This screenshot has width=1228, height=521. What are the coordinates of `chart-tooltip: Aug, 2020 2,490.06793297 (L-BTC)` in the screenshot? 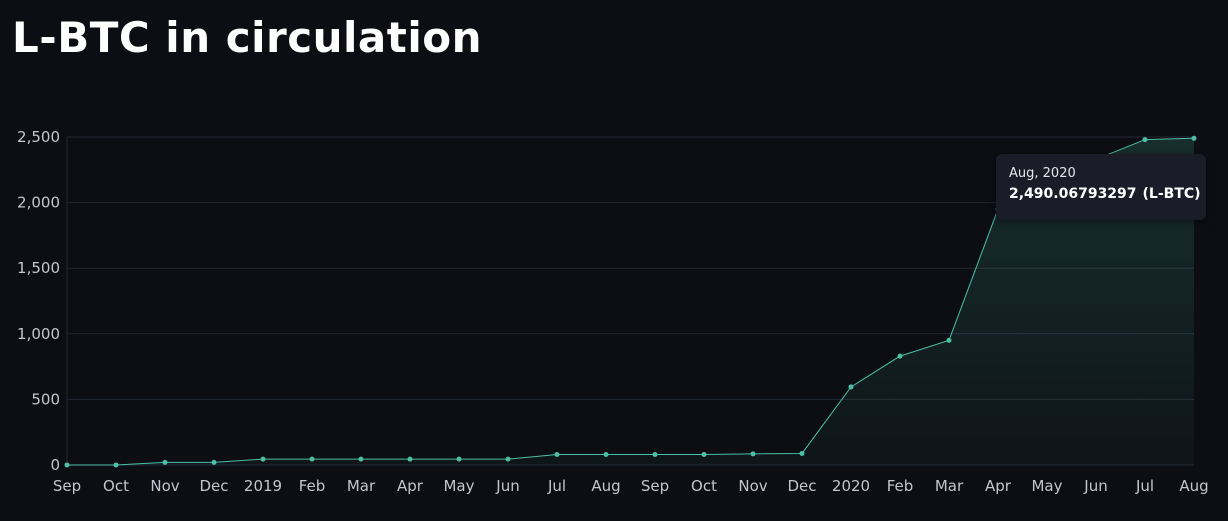 It's located at (1101, 187).